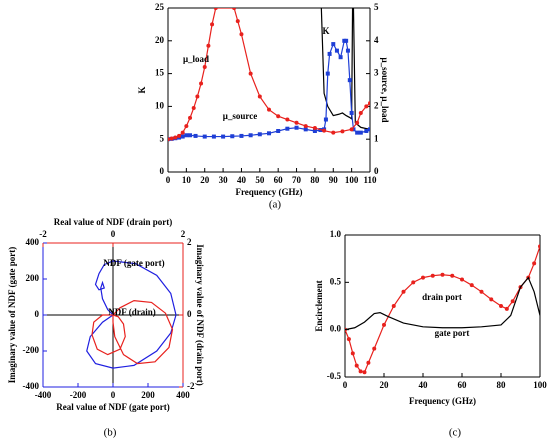 The width and height of the screenshot is (550, 443). What do you see at coordinates (385, 89) in the screenshot?
I see `y2-axis-label: μ_source, μ_load` at bounding box center [385, 89].